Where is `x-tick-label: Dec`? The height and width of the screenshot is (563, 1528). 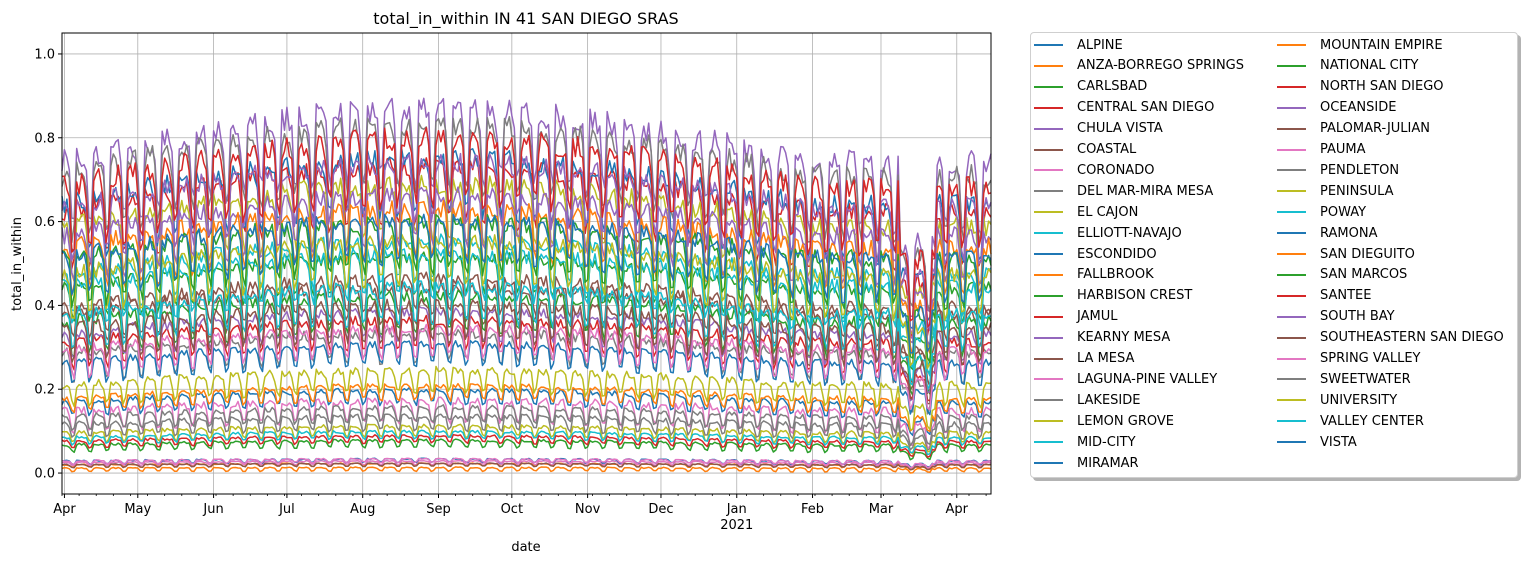 x-tick-label: Dec is located at coordinates (660, 509).